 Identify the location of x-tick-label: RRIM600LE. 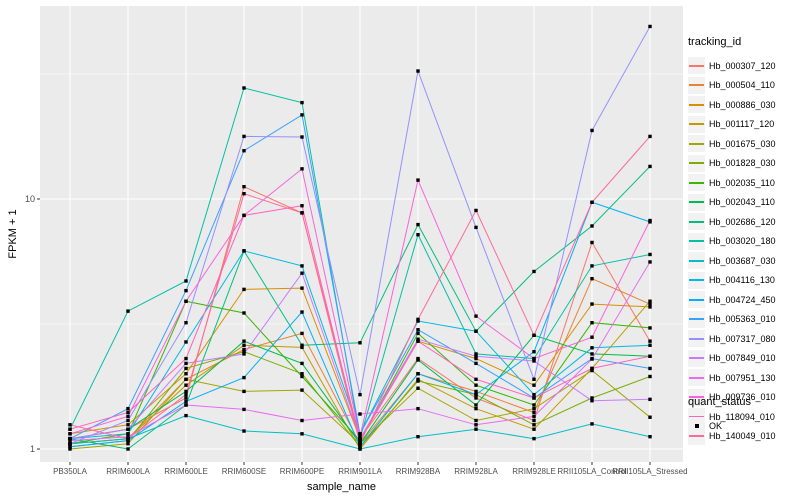
(186, 471).